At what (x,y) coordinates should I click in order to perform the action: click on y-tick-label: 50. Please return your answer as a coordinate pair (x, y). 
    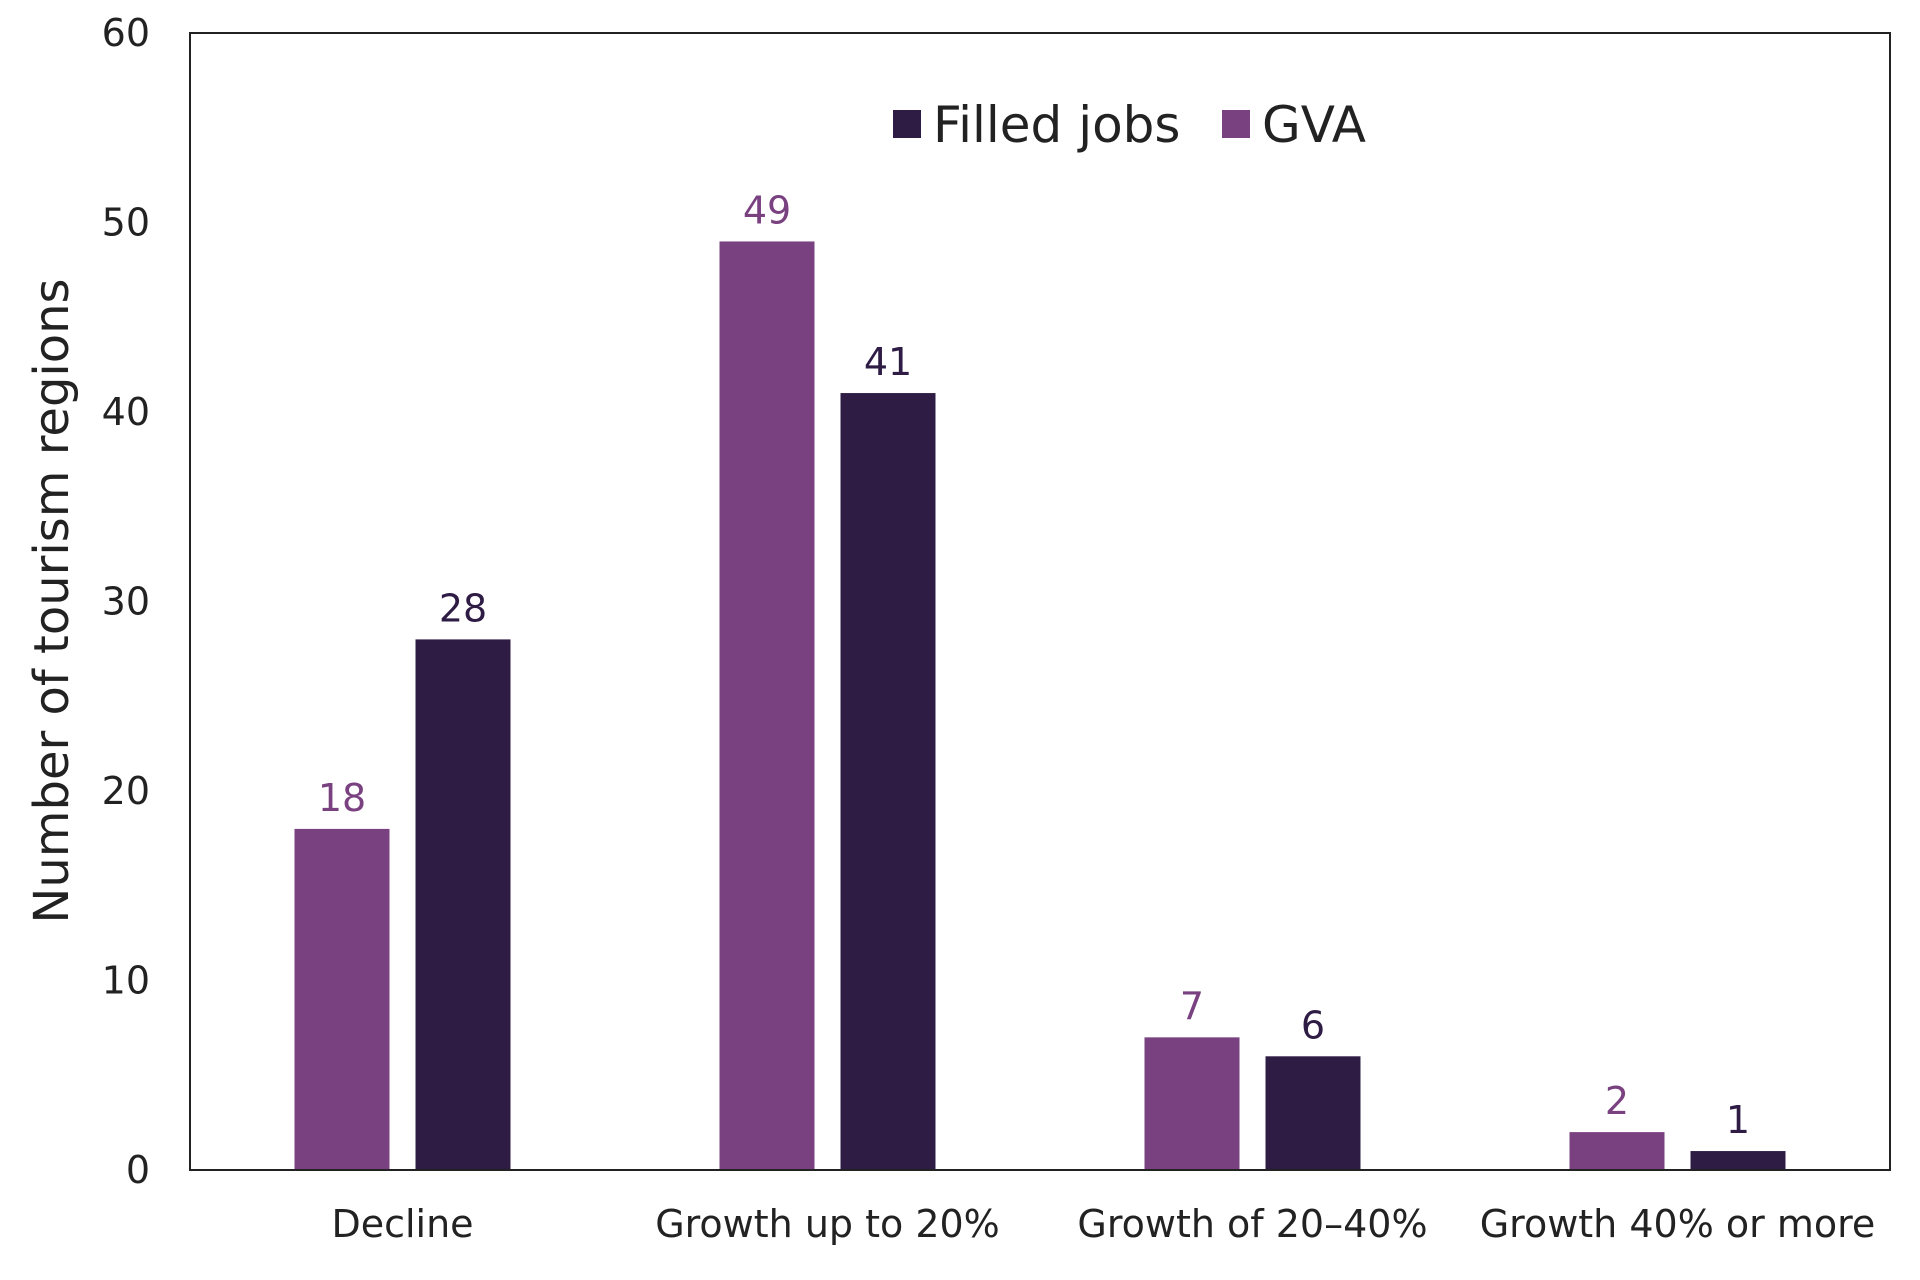
    Looking at the image, I should click on (126, 223).